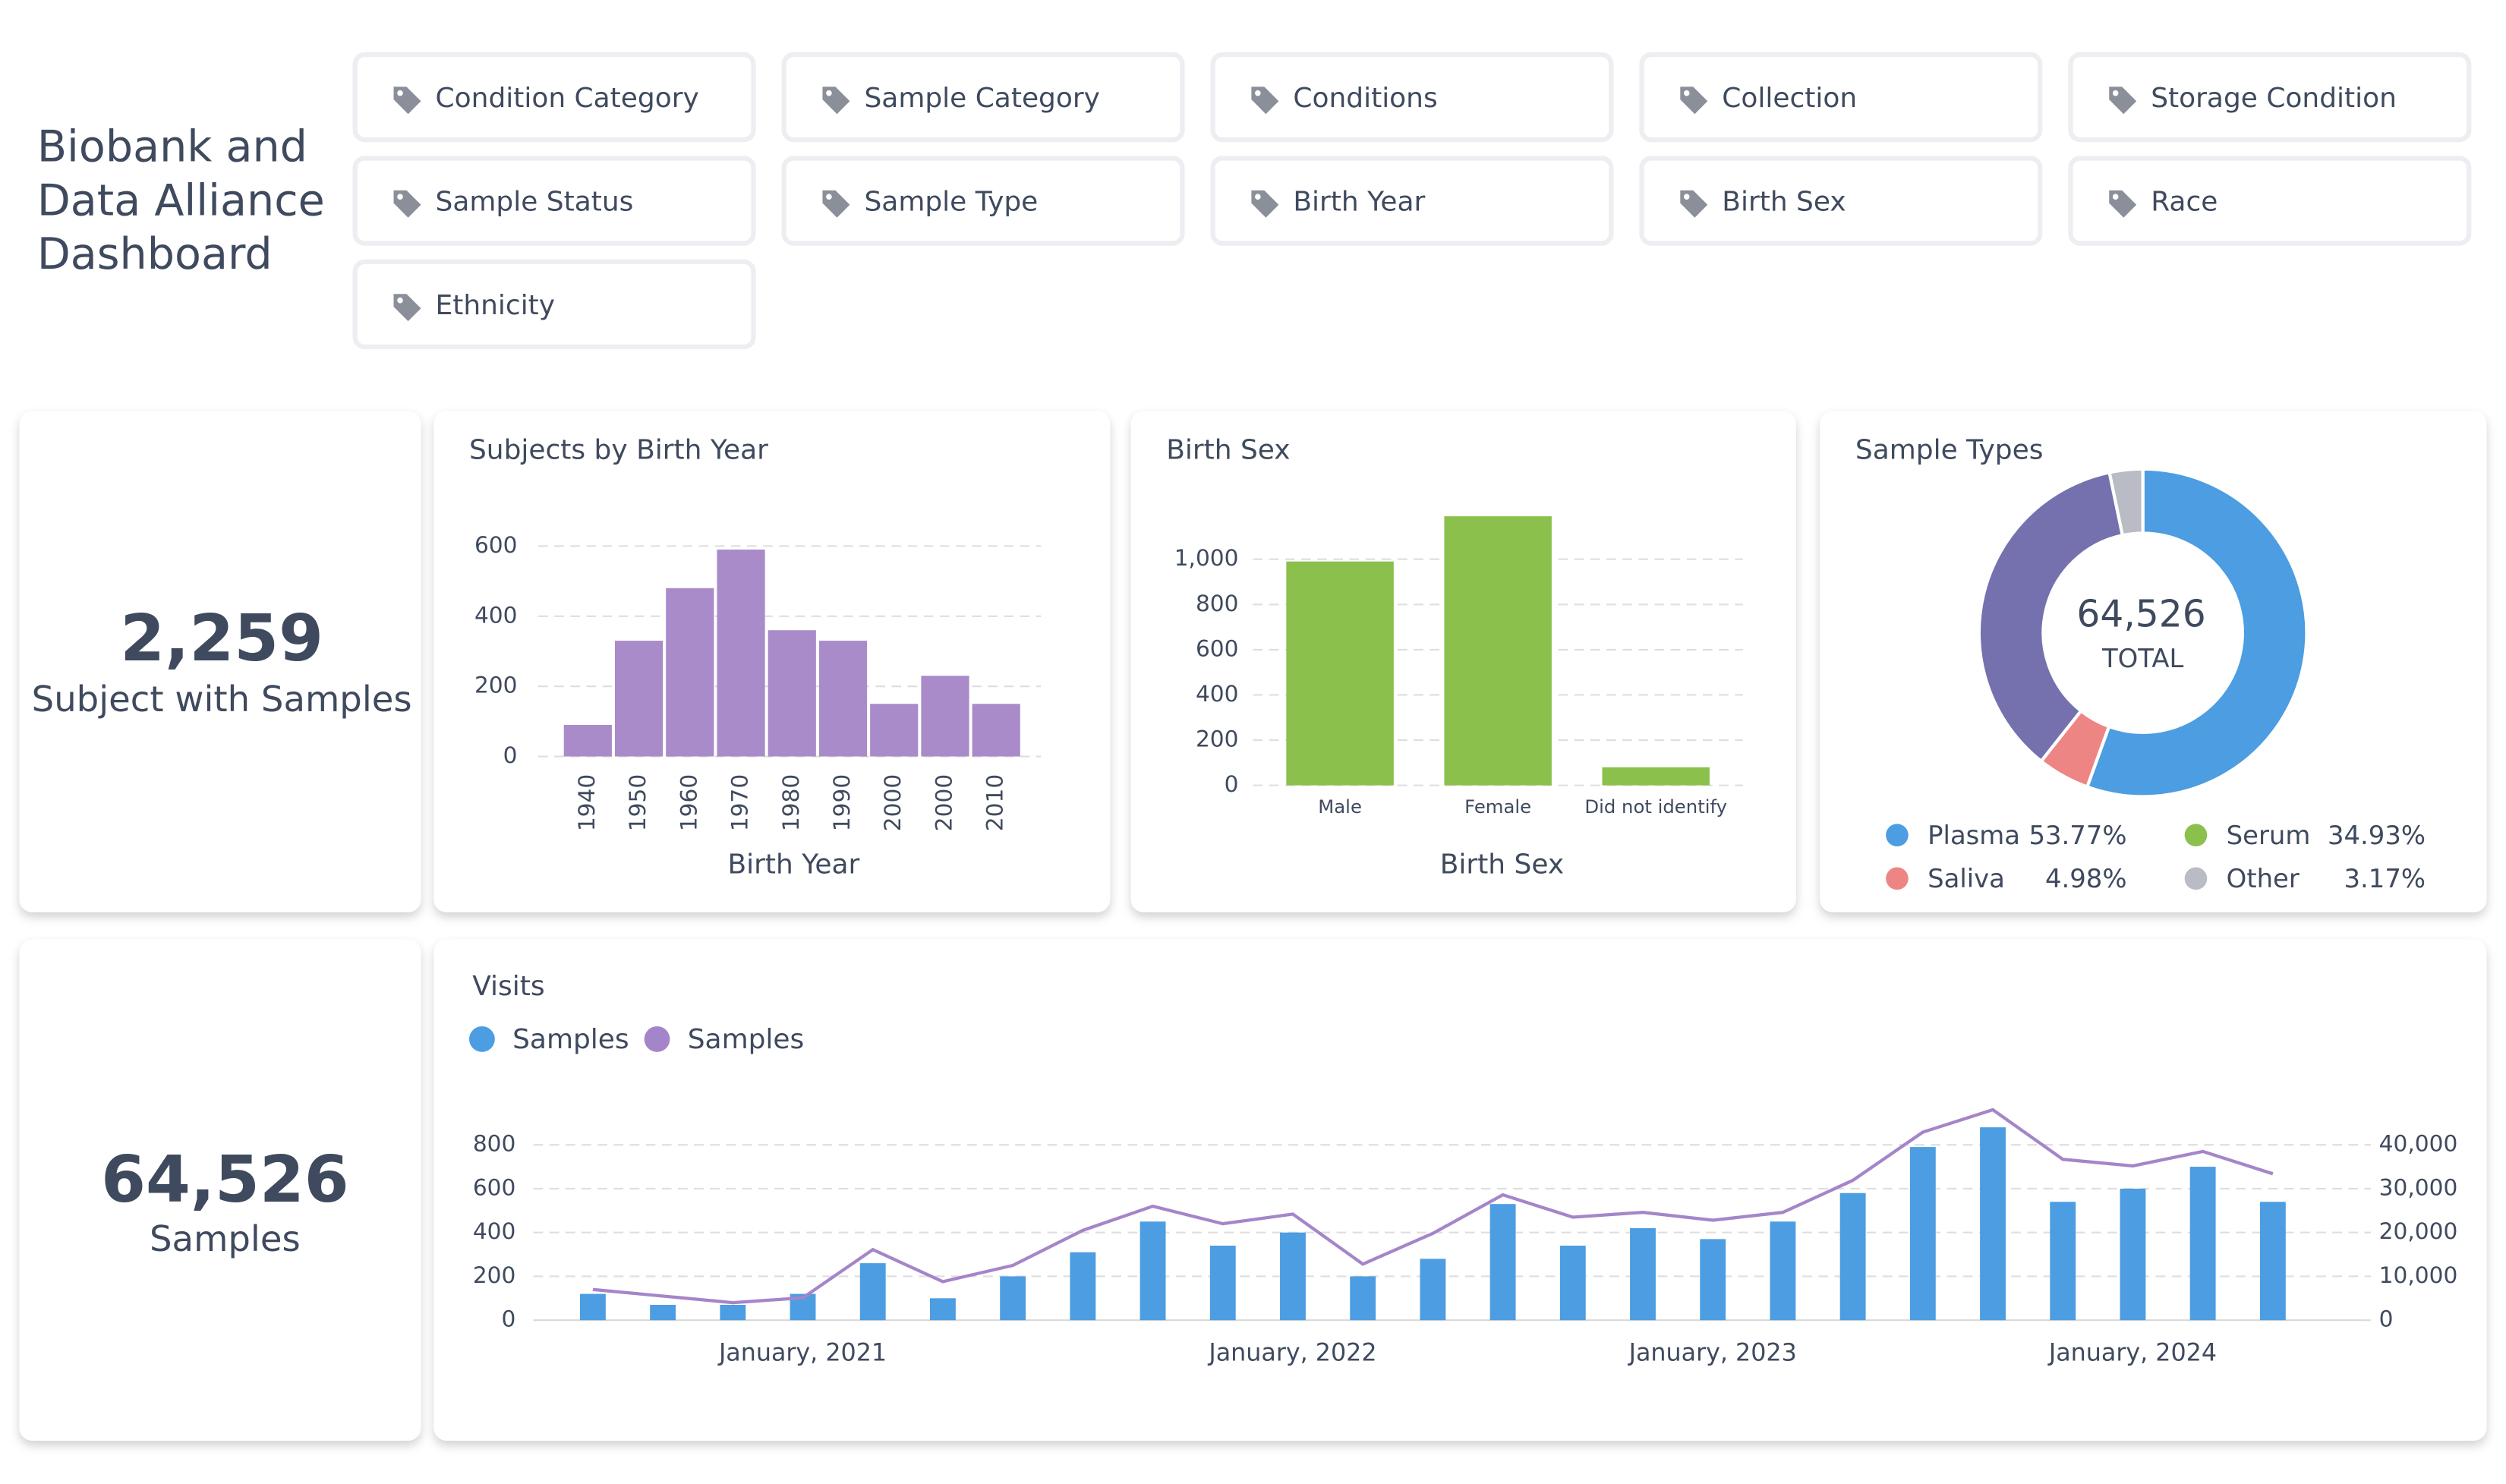 The image size is (2506, 1484). What do you see at coordinates (2418, 1231) in the screenshot?
I see `y2-tick-label: 20,000` at bounding box center [2418, 1231].